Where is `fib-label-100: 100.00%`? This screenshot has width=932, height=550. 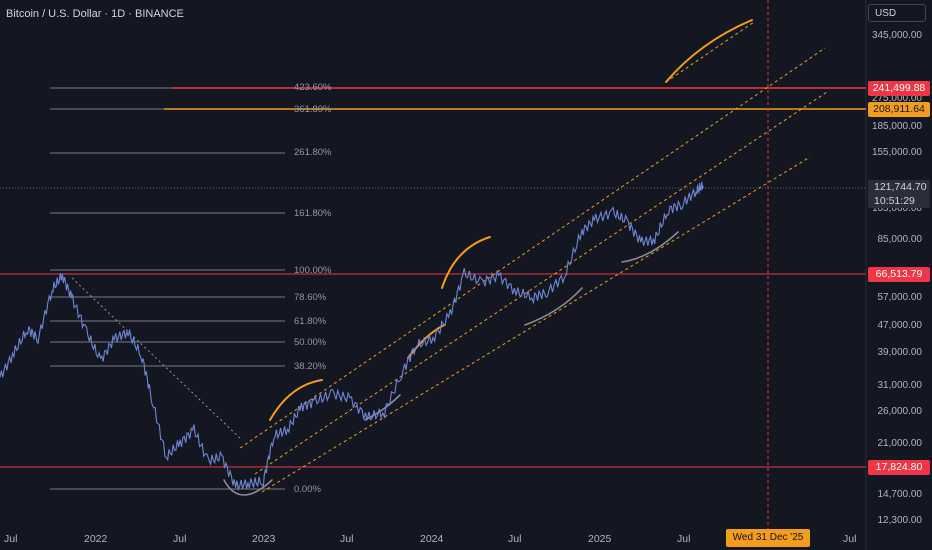 fib-label-100: 100.00% is located at coordinates (313, 270).